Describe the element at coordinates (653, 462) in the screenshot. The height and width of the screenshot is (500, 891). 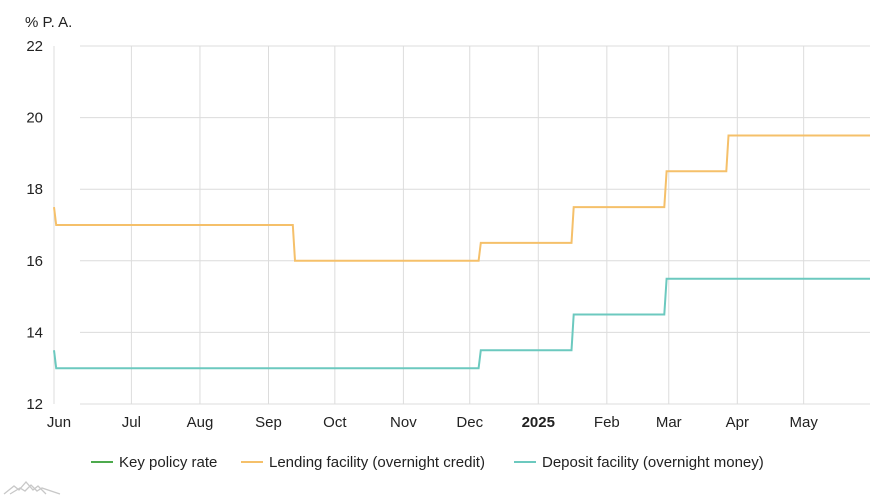
I see `legend-label: Deposit facility (overnight money)` at that location.